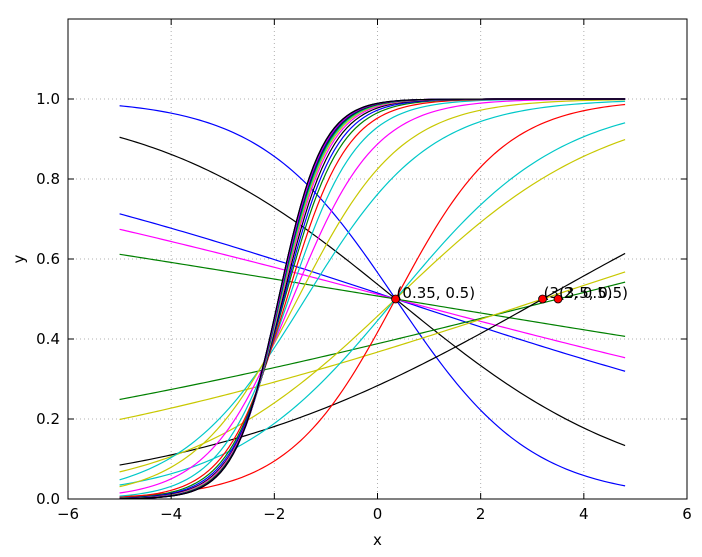 Image resolution: width=702 pixels, height=557 pixels. What do you see at coordinates (48, 499) in the screenshot?
I see `y-tick-label: 0.0` at bounding box center [48, 499].